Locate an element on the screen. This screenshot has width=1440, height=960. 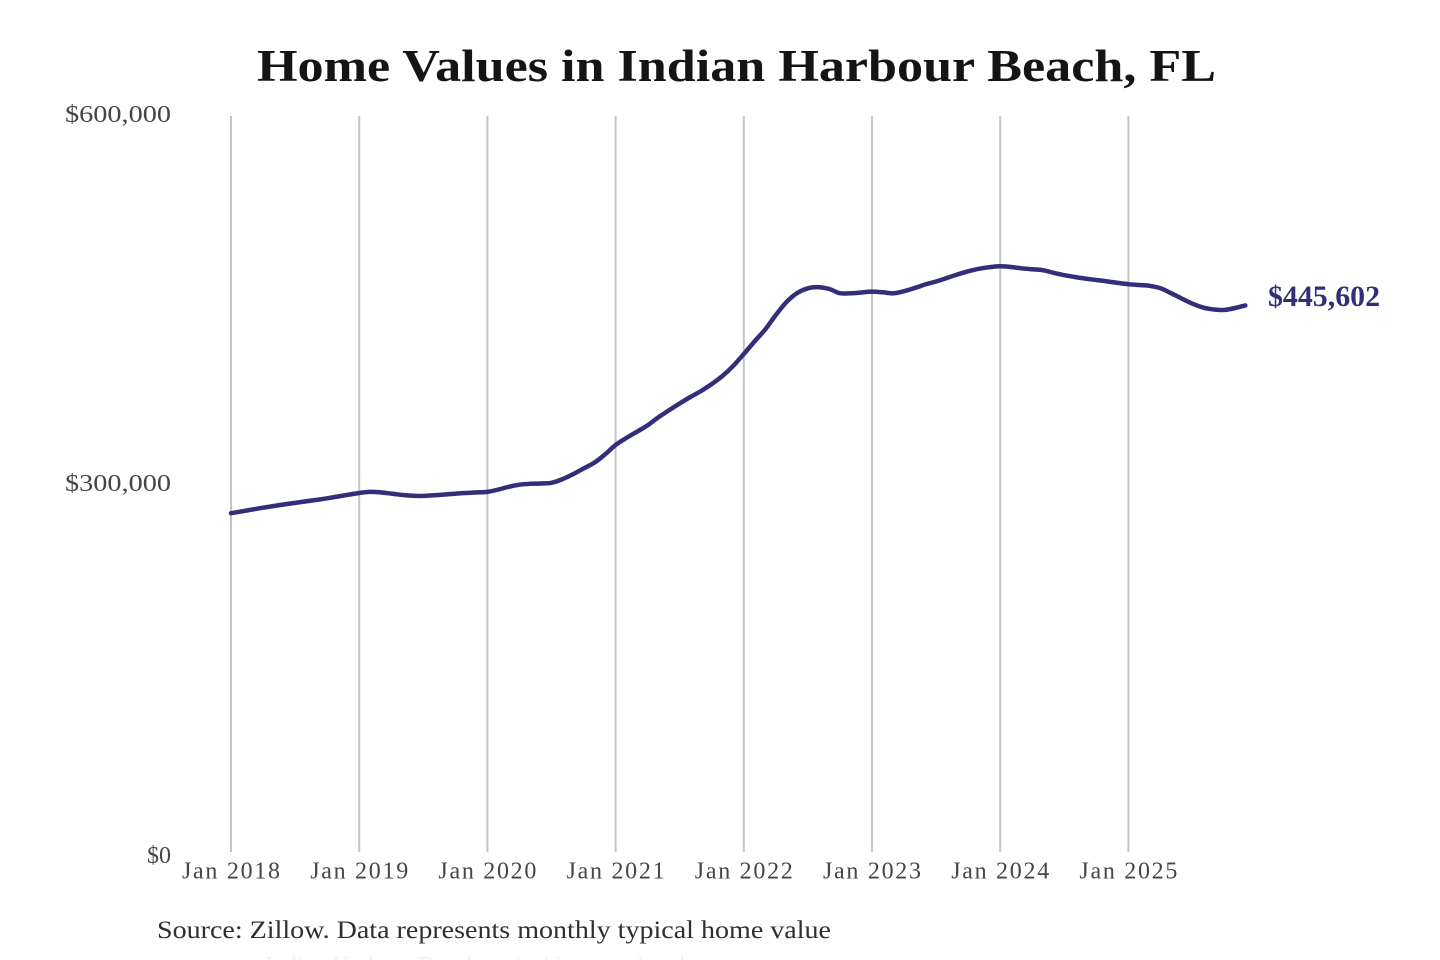
svg-text: Jan 2018 is located at coordinates (231, 872).